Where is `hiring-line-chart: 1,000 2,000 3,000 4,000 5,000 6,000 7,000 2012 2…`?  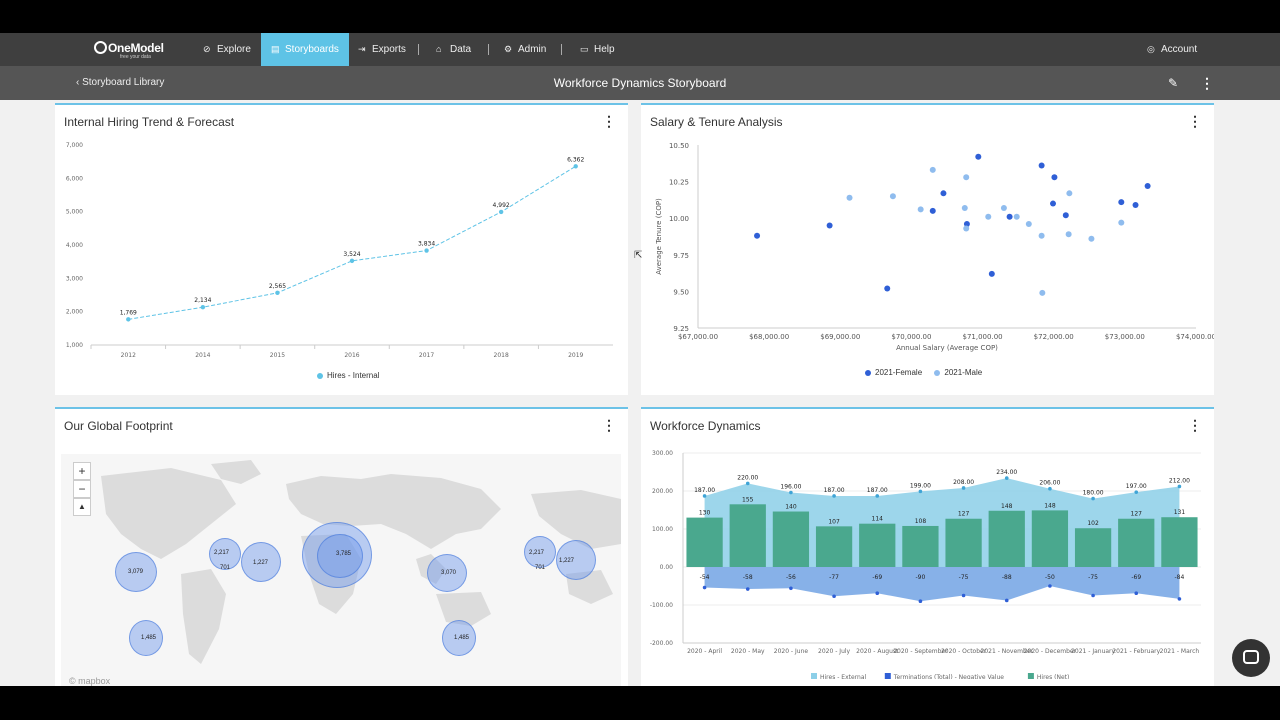
hiring-line-chart: 1,000 2,000 3,000 4,000 5,000 6,000 7,000 2012 2… is located at coordinates (339, 250).